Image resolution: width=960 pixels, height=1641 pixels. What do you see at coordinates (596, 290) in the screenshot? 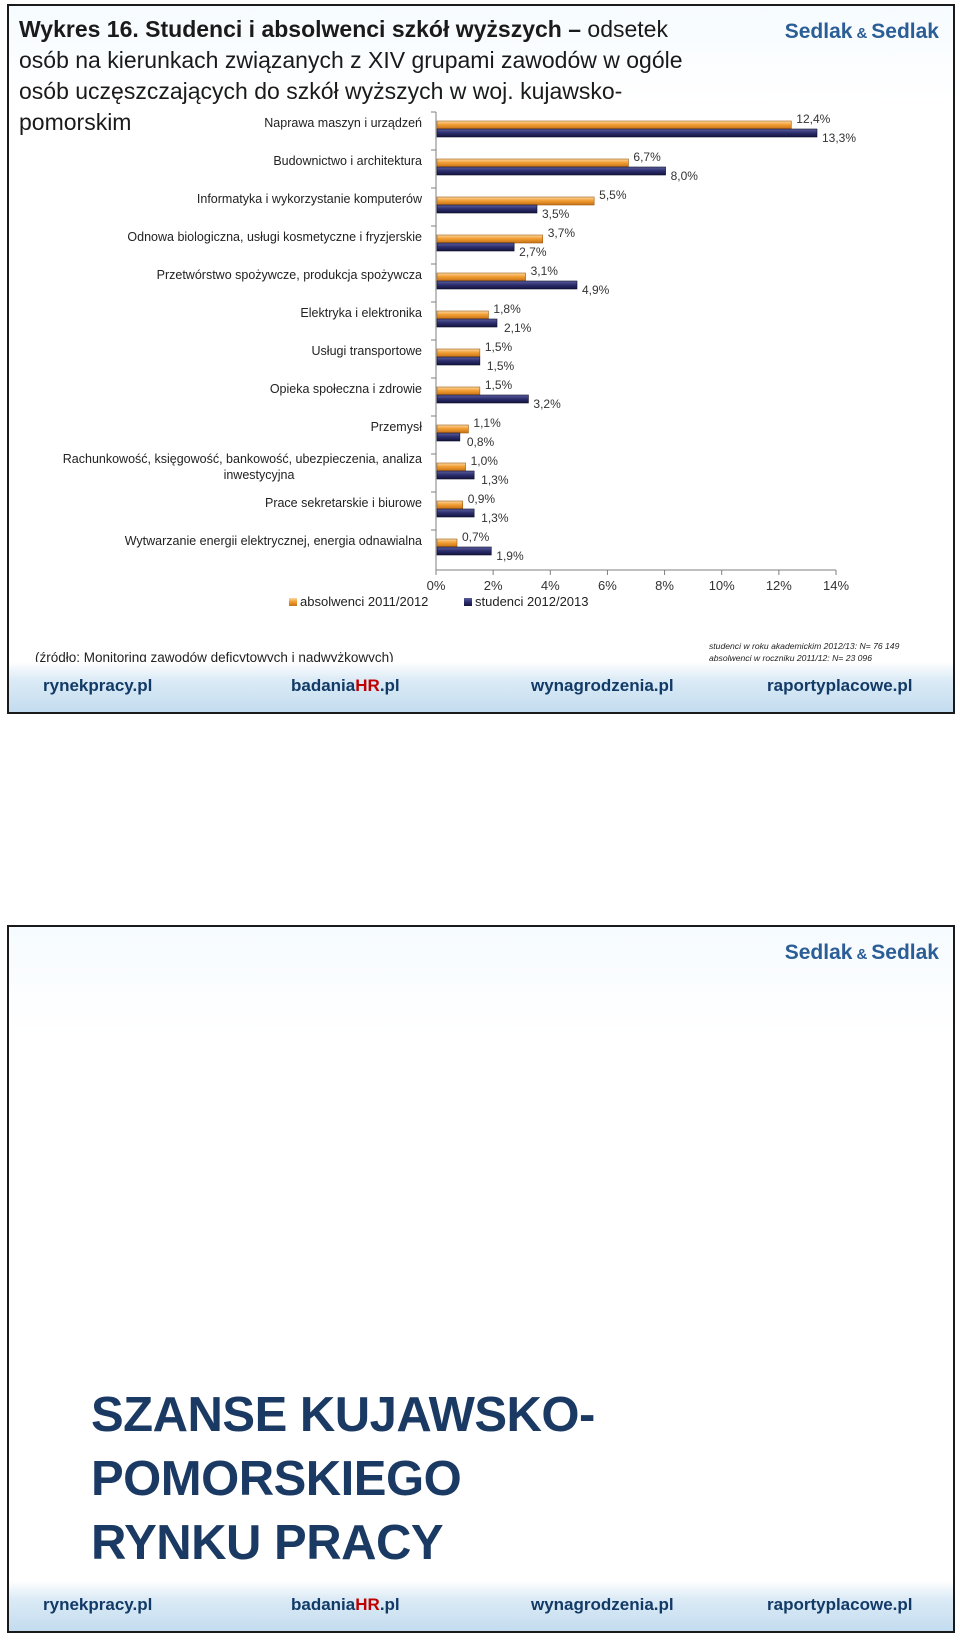
I see `data-label: 4,9%` at bounding box center [596, 290].